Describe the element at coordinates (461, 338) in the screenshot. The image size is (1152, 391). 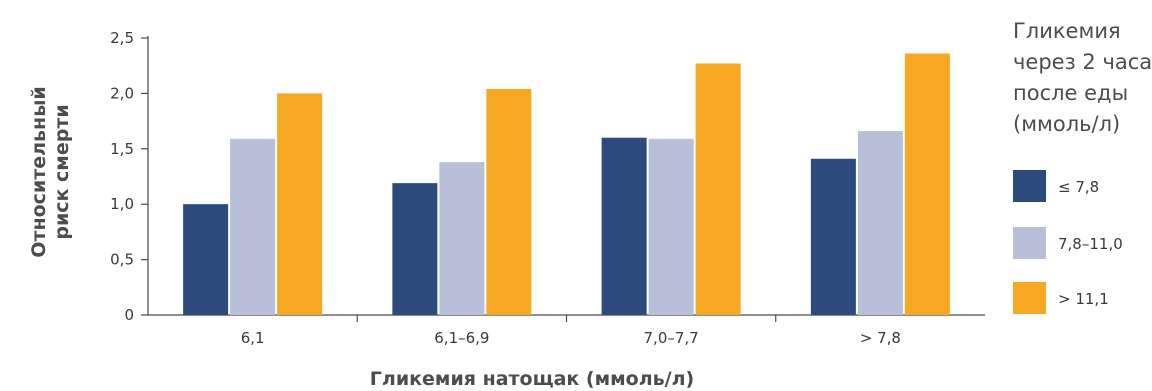
I see `x-tick-label: 6,1–6,9` at that location.